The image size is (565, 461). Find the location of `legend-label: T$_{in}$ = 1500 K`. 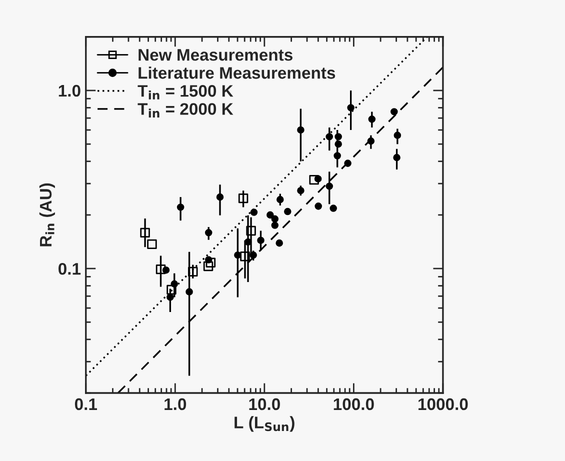

legend-label: T$_{in}$ = 1500 K is located at coordinates (186, 92).